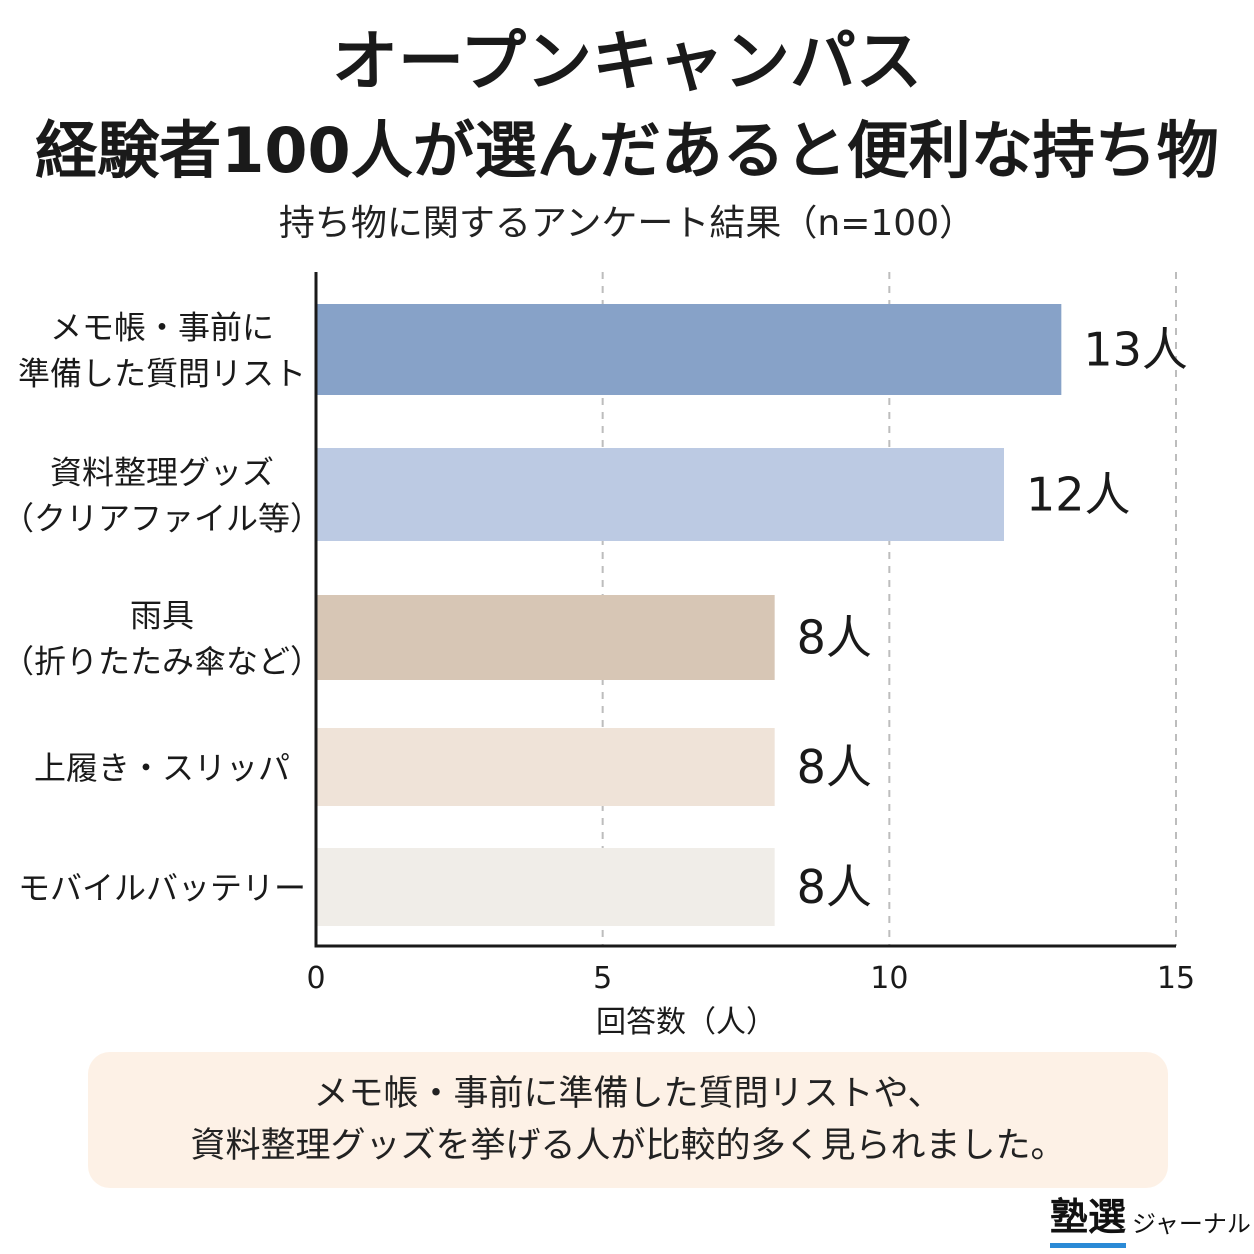 Image resolution: width=1254 pixels, height=1254 pixels. I want to click on value-label-0: 13人, so click(1135, 350).